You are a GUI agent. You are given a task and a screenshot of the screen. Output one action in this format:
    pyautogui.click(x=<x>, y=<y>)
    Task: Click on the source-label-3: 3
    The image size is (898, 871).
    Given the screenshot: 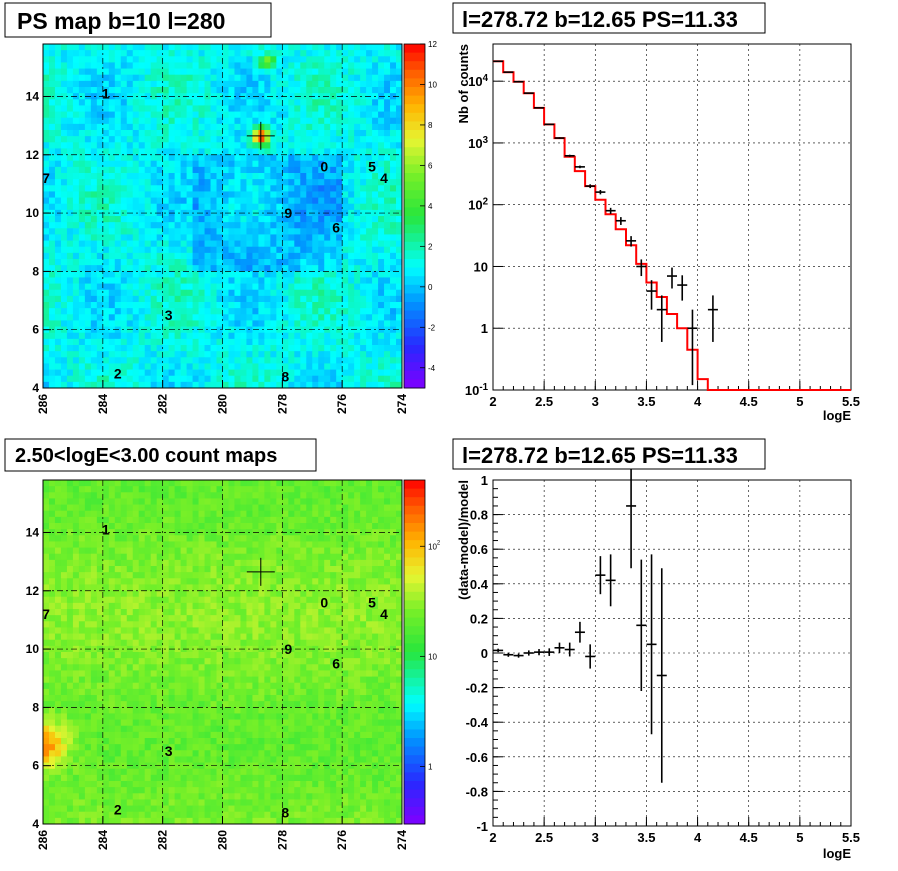 What is the action you would take?
    pyautogui.click(x=169, y=315)
    